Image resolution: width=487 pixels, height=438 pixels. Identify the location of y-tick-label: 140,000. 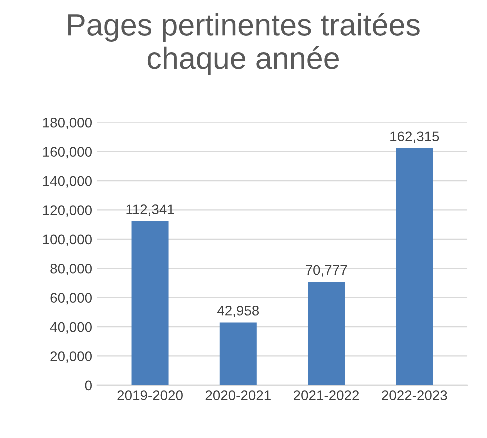
(67, 182).